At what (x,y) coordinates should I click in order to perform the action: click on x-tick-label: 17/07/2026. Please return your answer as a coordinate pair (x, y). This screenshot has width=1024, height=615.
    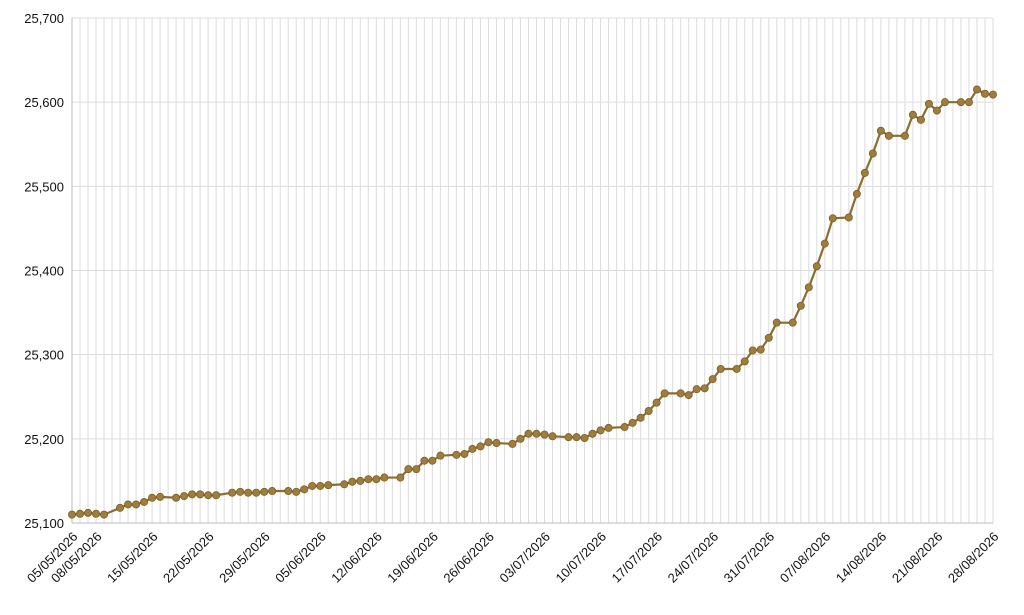
    Looking at the image, I should click on (637, 557).